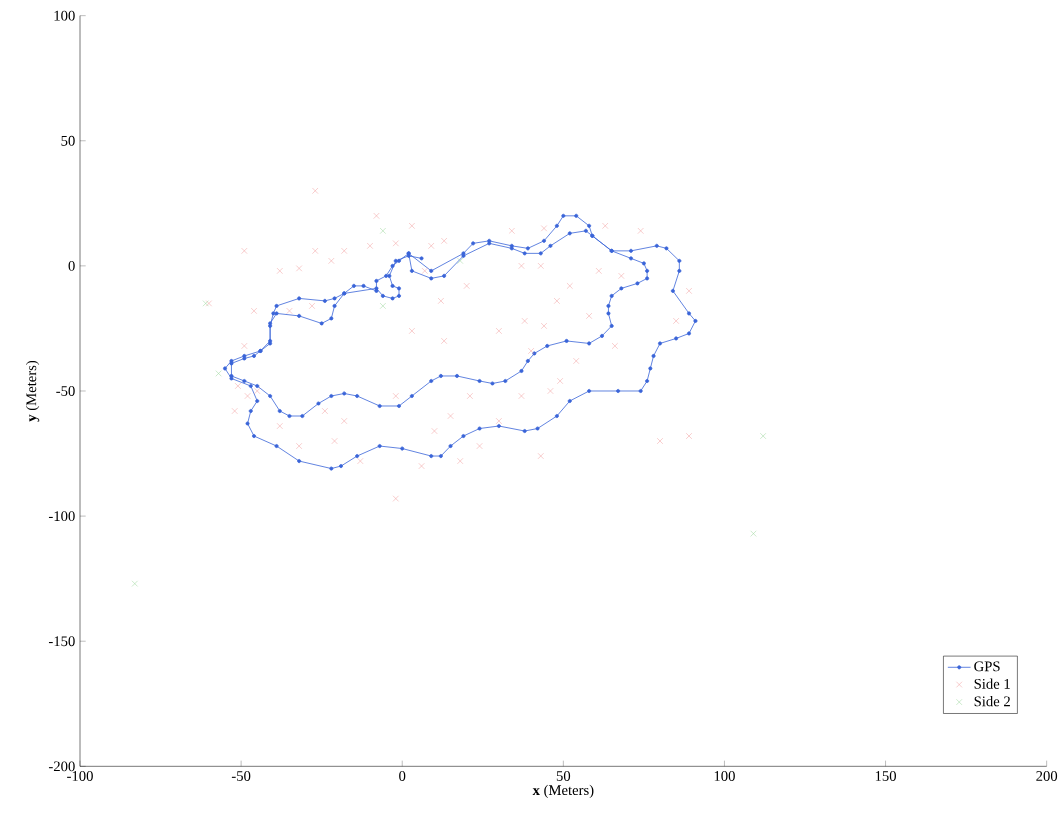  I want to click on y-axis-title: y (Meters), so click(32, 391).